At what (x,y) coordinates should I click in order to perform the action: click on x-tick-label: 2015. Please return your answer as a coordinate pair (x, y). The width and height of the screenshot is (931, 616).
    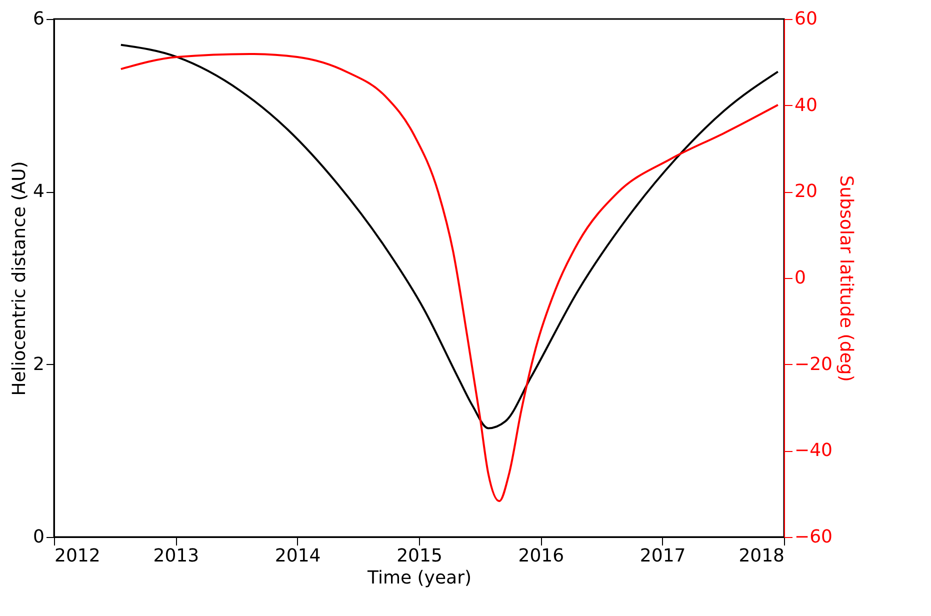
    Looking at the image, I should click on (419, 556).